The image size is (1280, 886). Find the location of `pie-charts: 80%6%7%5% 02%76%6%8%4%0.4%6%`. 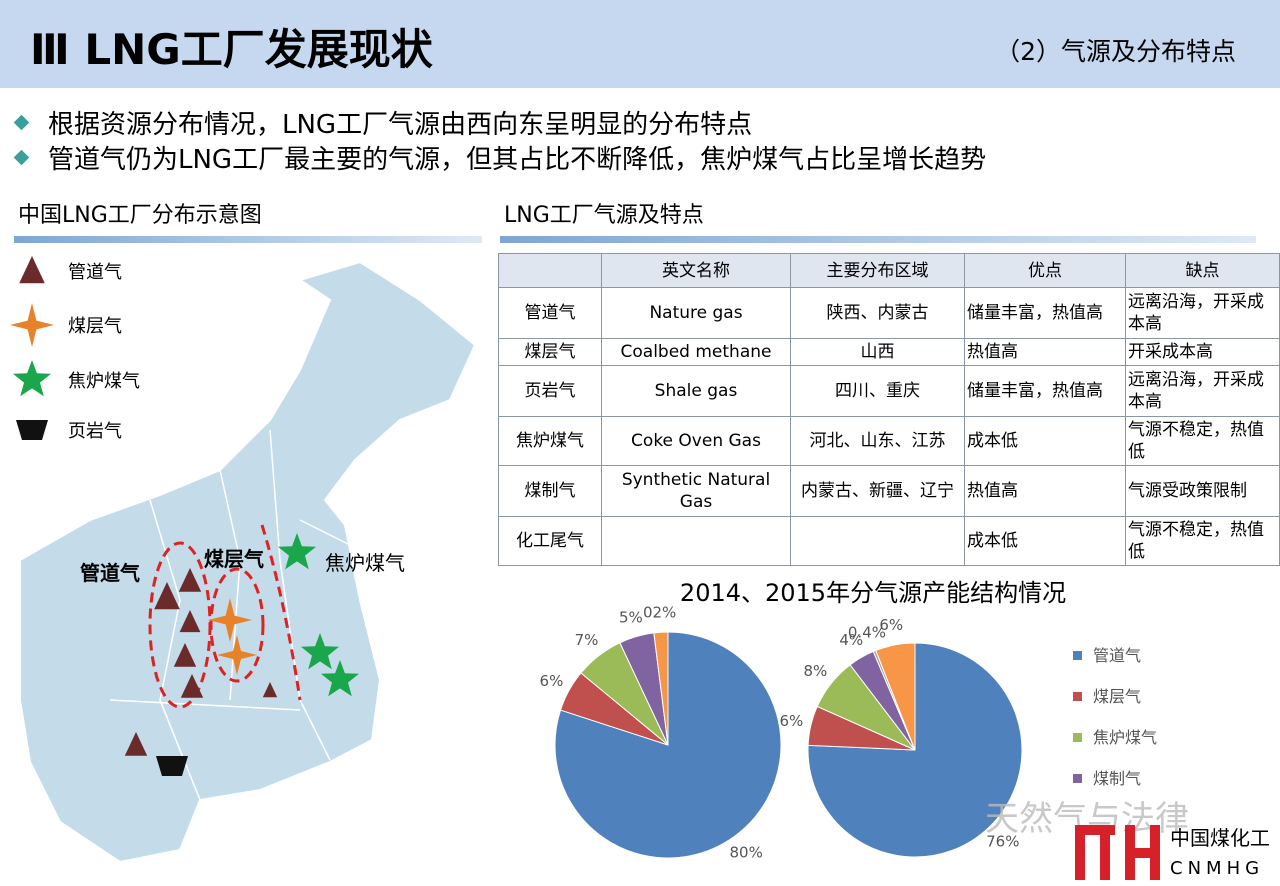

pie-charts: 80%6%7%5% 02%76%6%8%4%0.4%6% is located at coordinates (781, 732).